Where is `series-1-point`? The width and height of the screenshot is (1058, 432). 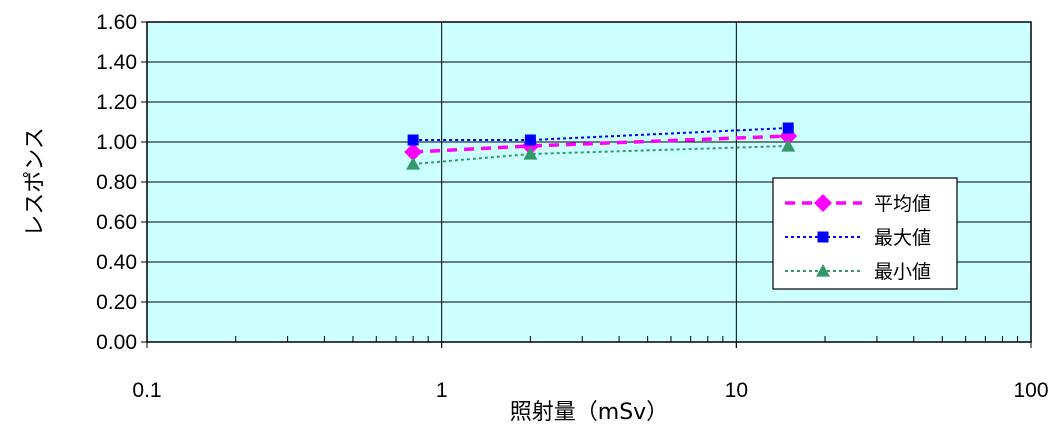
series-1-point is located at coordinates (413, 152).